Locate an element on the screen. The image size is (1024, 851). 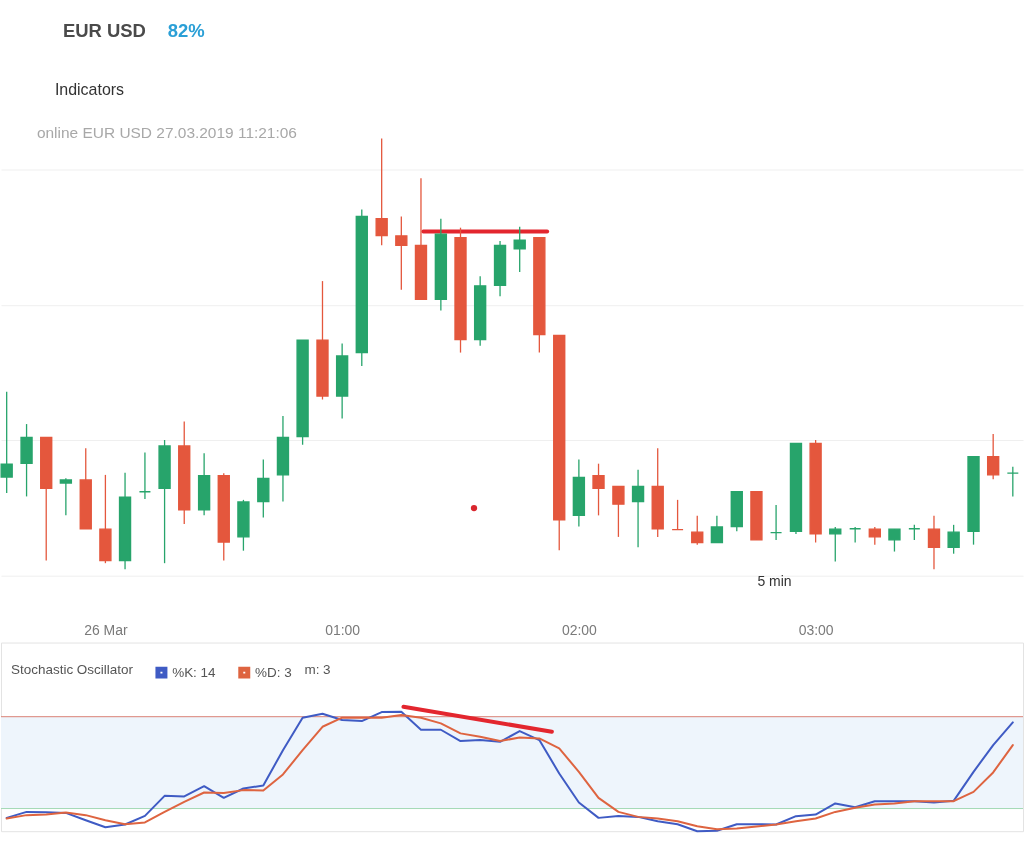
x-tick-label: 02:00 is located at coordinates (579, 630).